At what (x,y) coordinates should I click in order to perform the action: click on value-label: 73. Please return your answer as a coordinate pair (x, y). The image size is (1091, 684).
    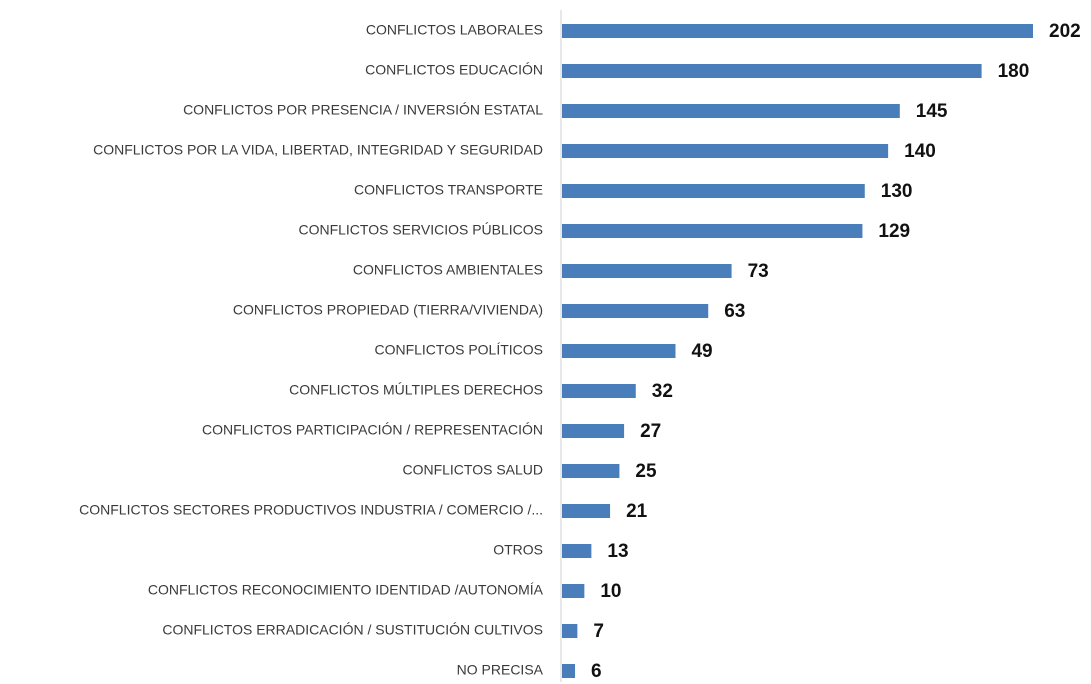
    Looking at the image, I should click on (758, 271).